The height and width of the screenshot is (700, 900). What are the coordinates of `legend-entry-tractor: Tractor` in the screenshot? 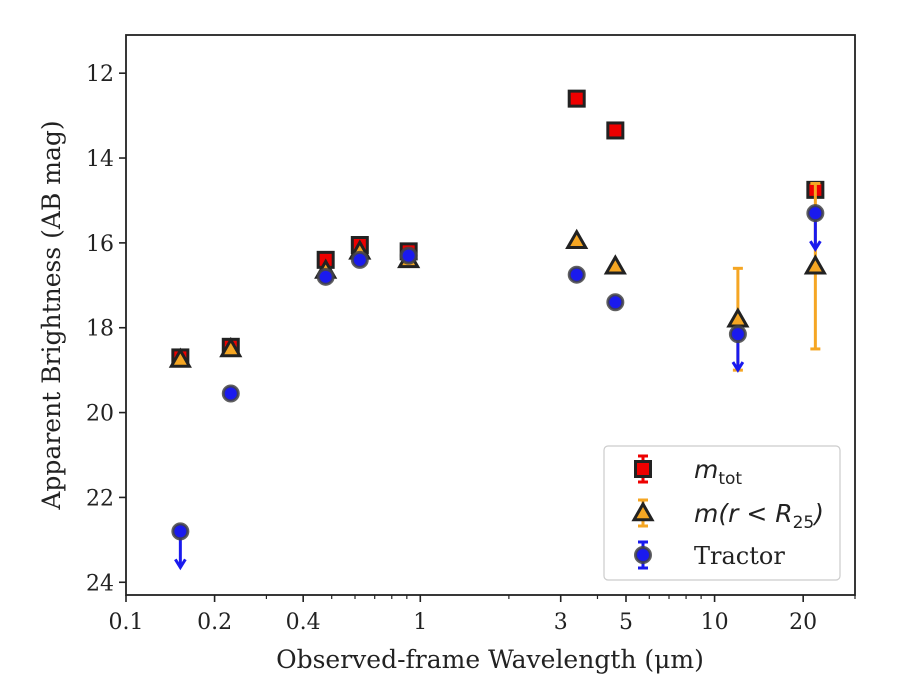 It's located at (709, 555).